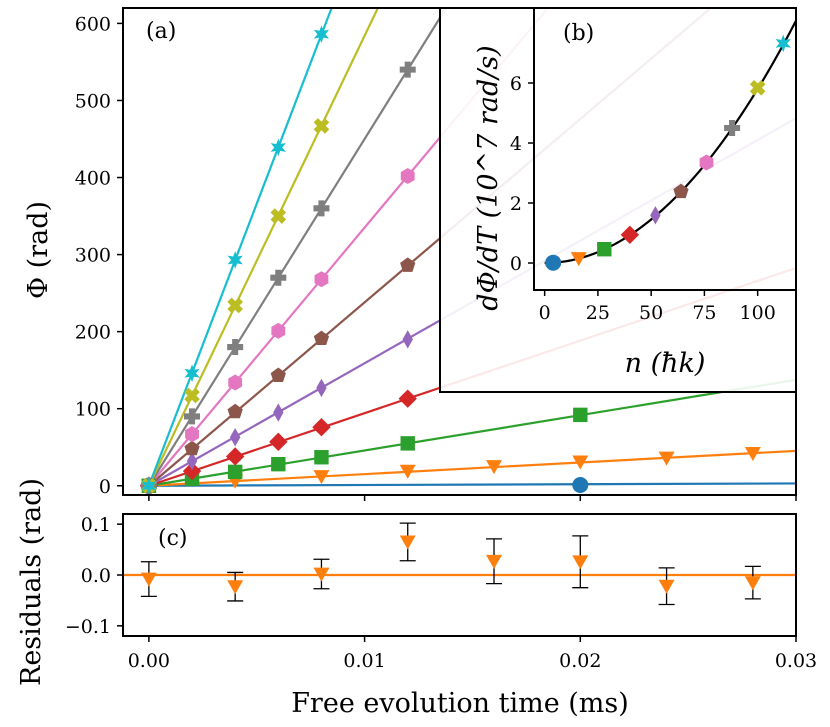  Describe the element at coordinates (472, 432) in the screenshot. I see `fit-line-n28` at that location.